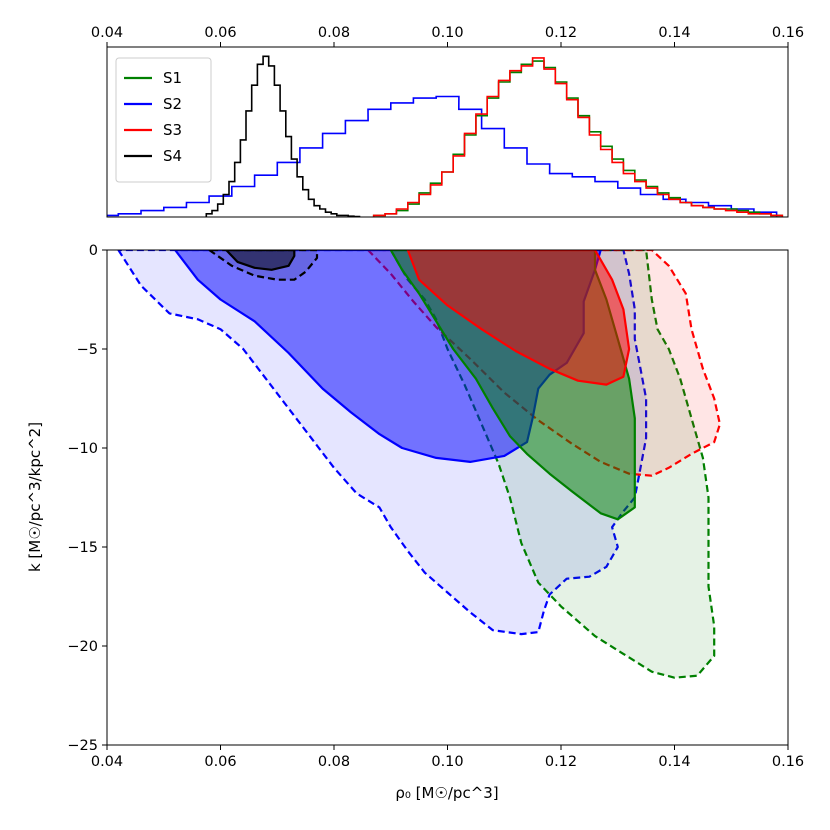 The width and height of the screenshot is (830, 830). Describe the element at coordinates (87, 498) in the screenshot. I see `contour-y-ticks: 0 −5 −10 −15 −20 −25` at that location.